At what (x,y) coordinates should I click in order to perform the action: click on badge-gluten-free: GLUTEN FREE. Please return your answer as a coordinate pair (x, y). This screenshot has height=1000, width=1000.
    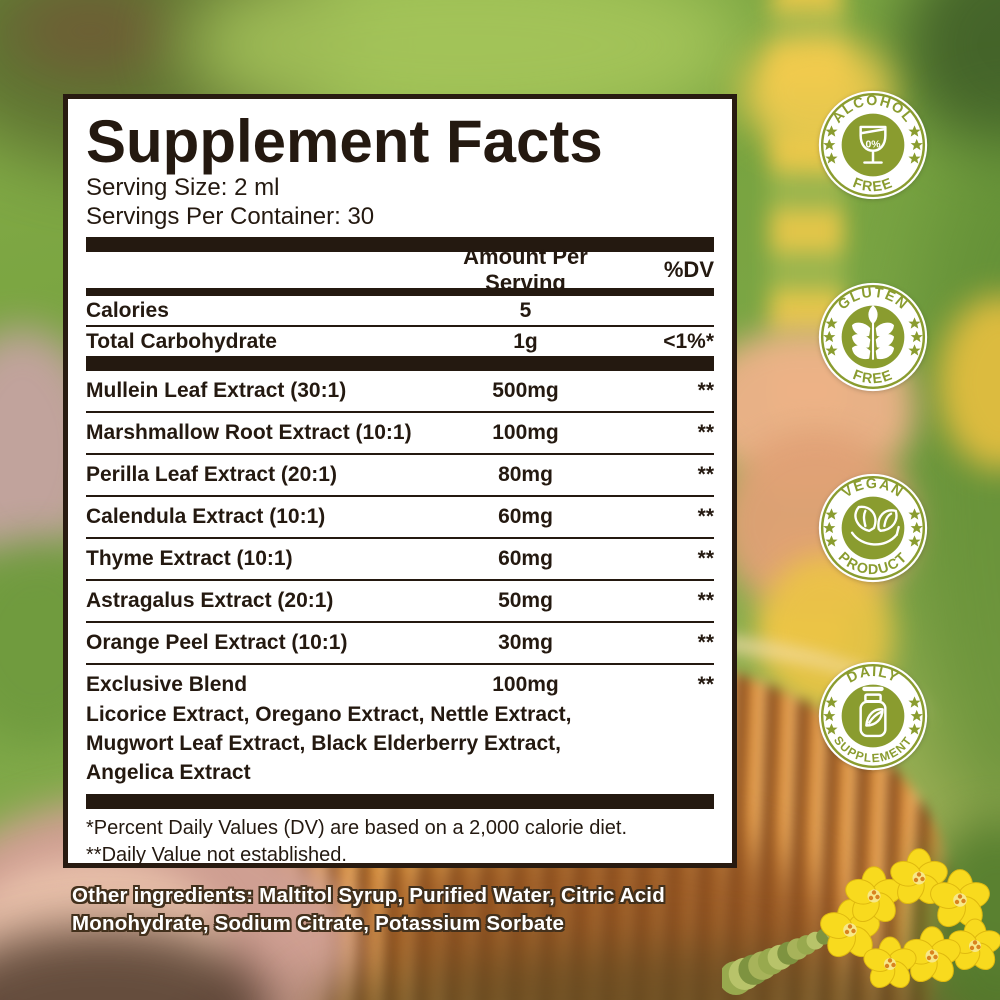
    Looking at the image, I should click on (873, 337).